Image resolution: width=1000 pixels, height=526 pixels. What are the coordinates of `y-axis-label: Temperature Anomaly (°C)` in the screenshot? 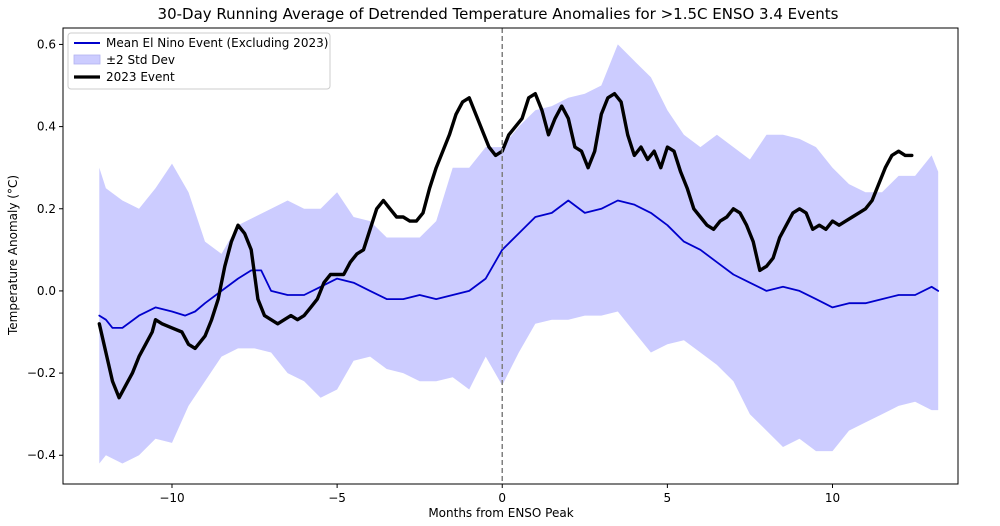 It's located at (13, 255).